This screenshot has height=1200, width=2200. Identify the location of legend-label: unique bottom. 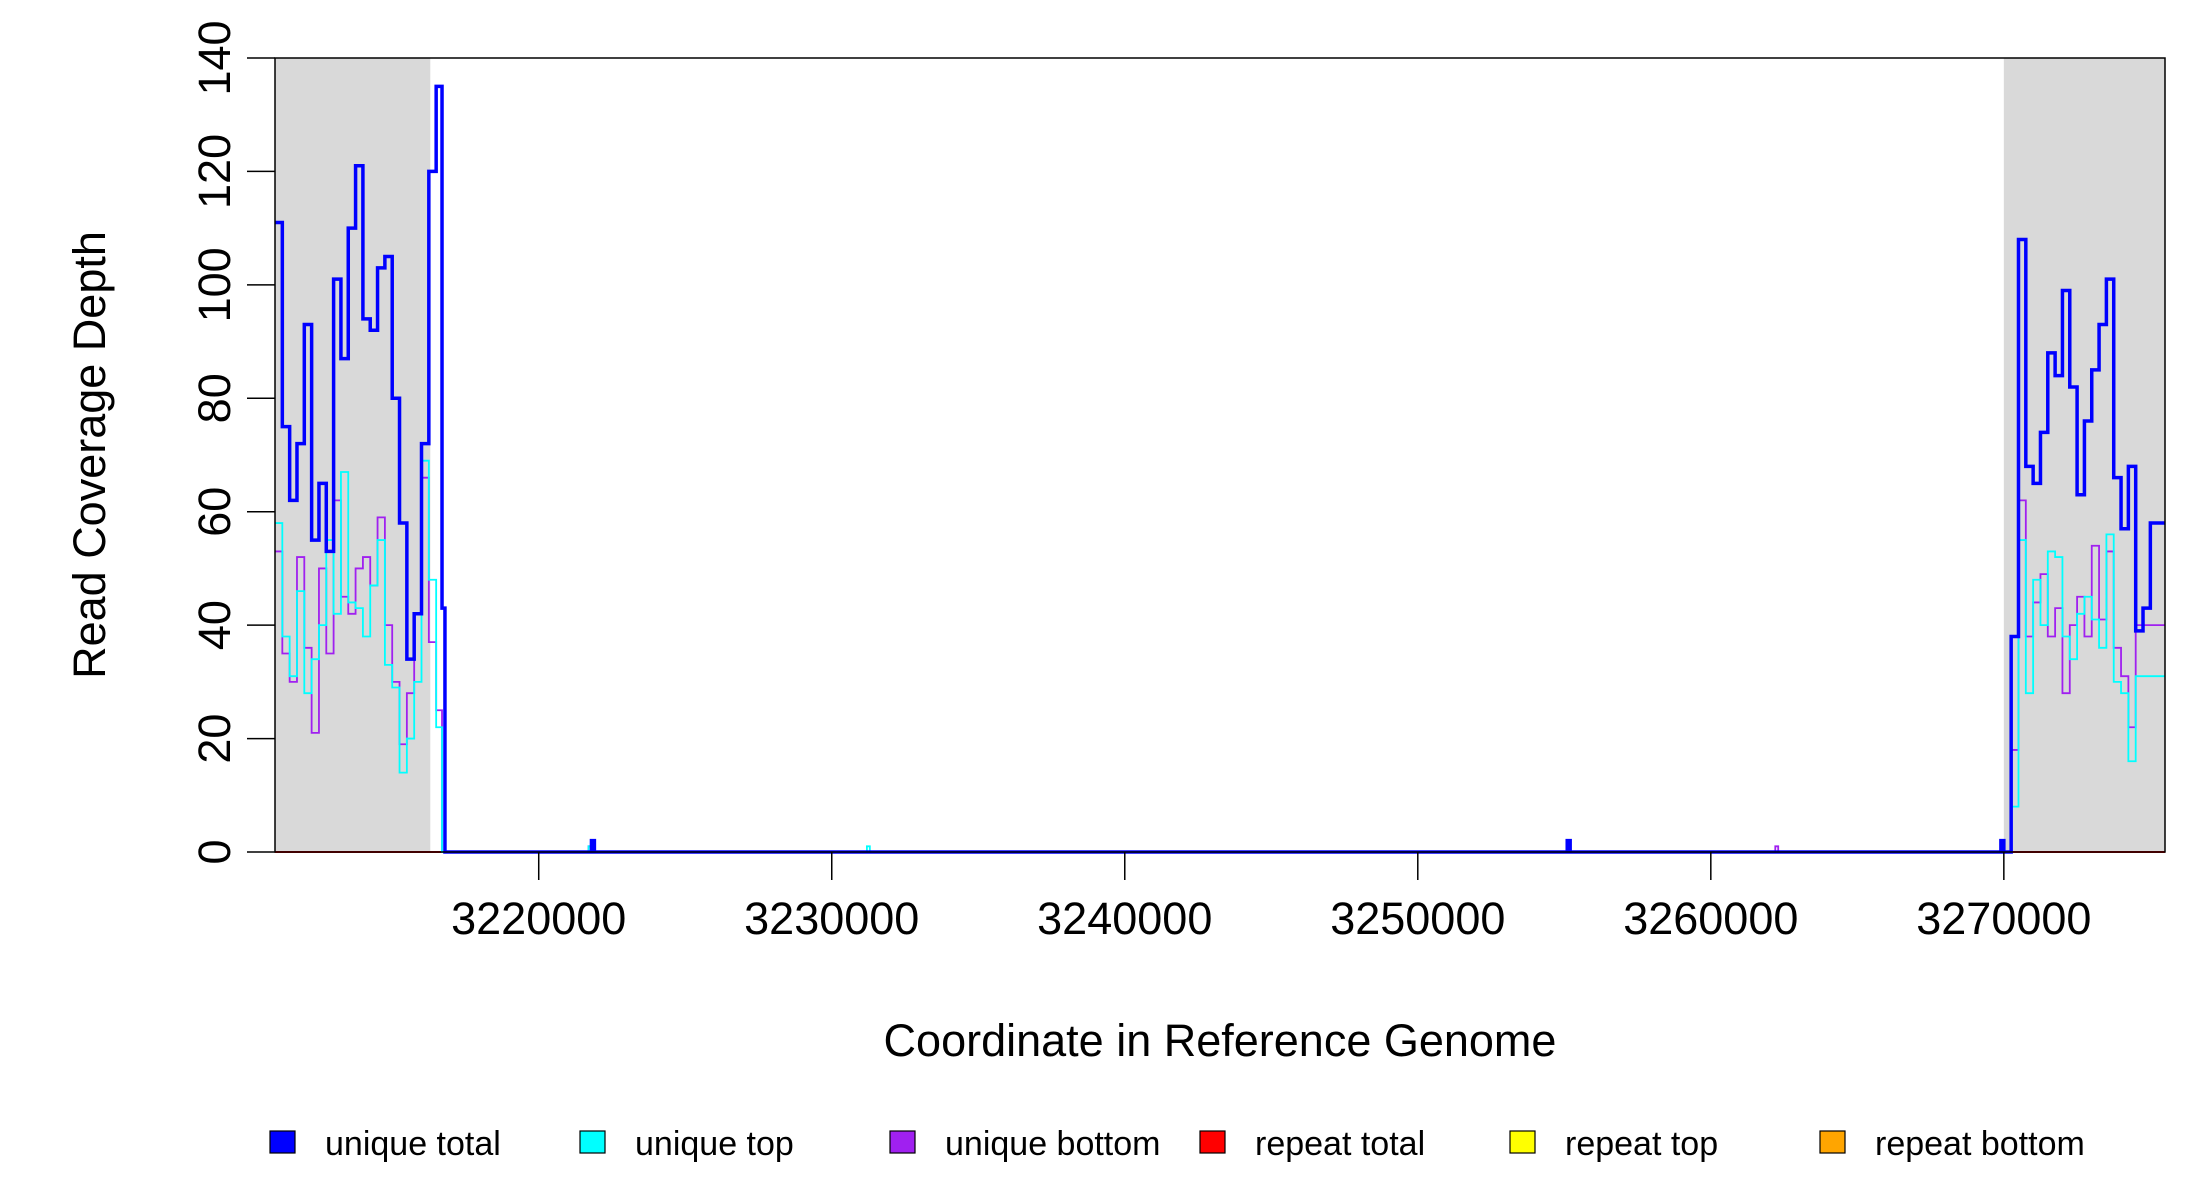
(1053, 1144).